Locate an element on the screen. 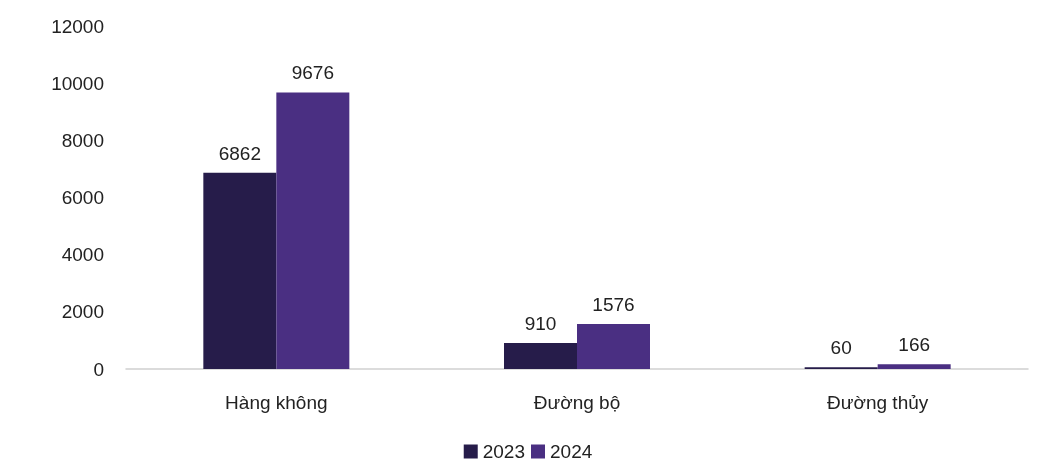  x-tick-label: Hàng không is located at coordinates (276, 402).